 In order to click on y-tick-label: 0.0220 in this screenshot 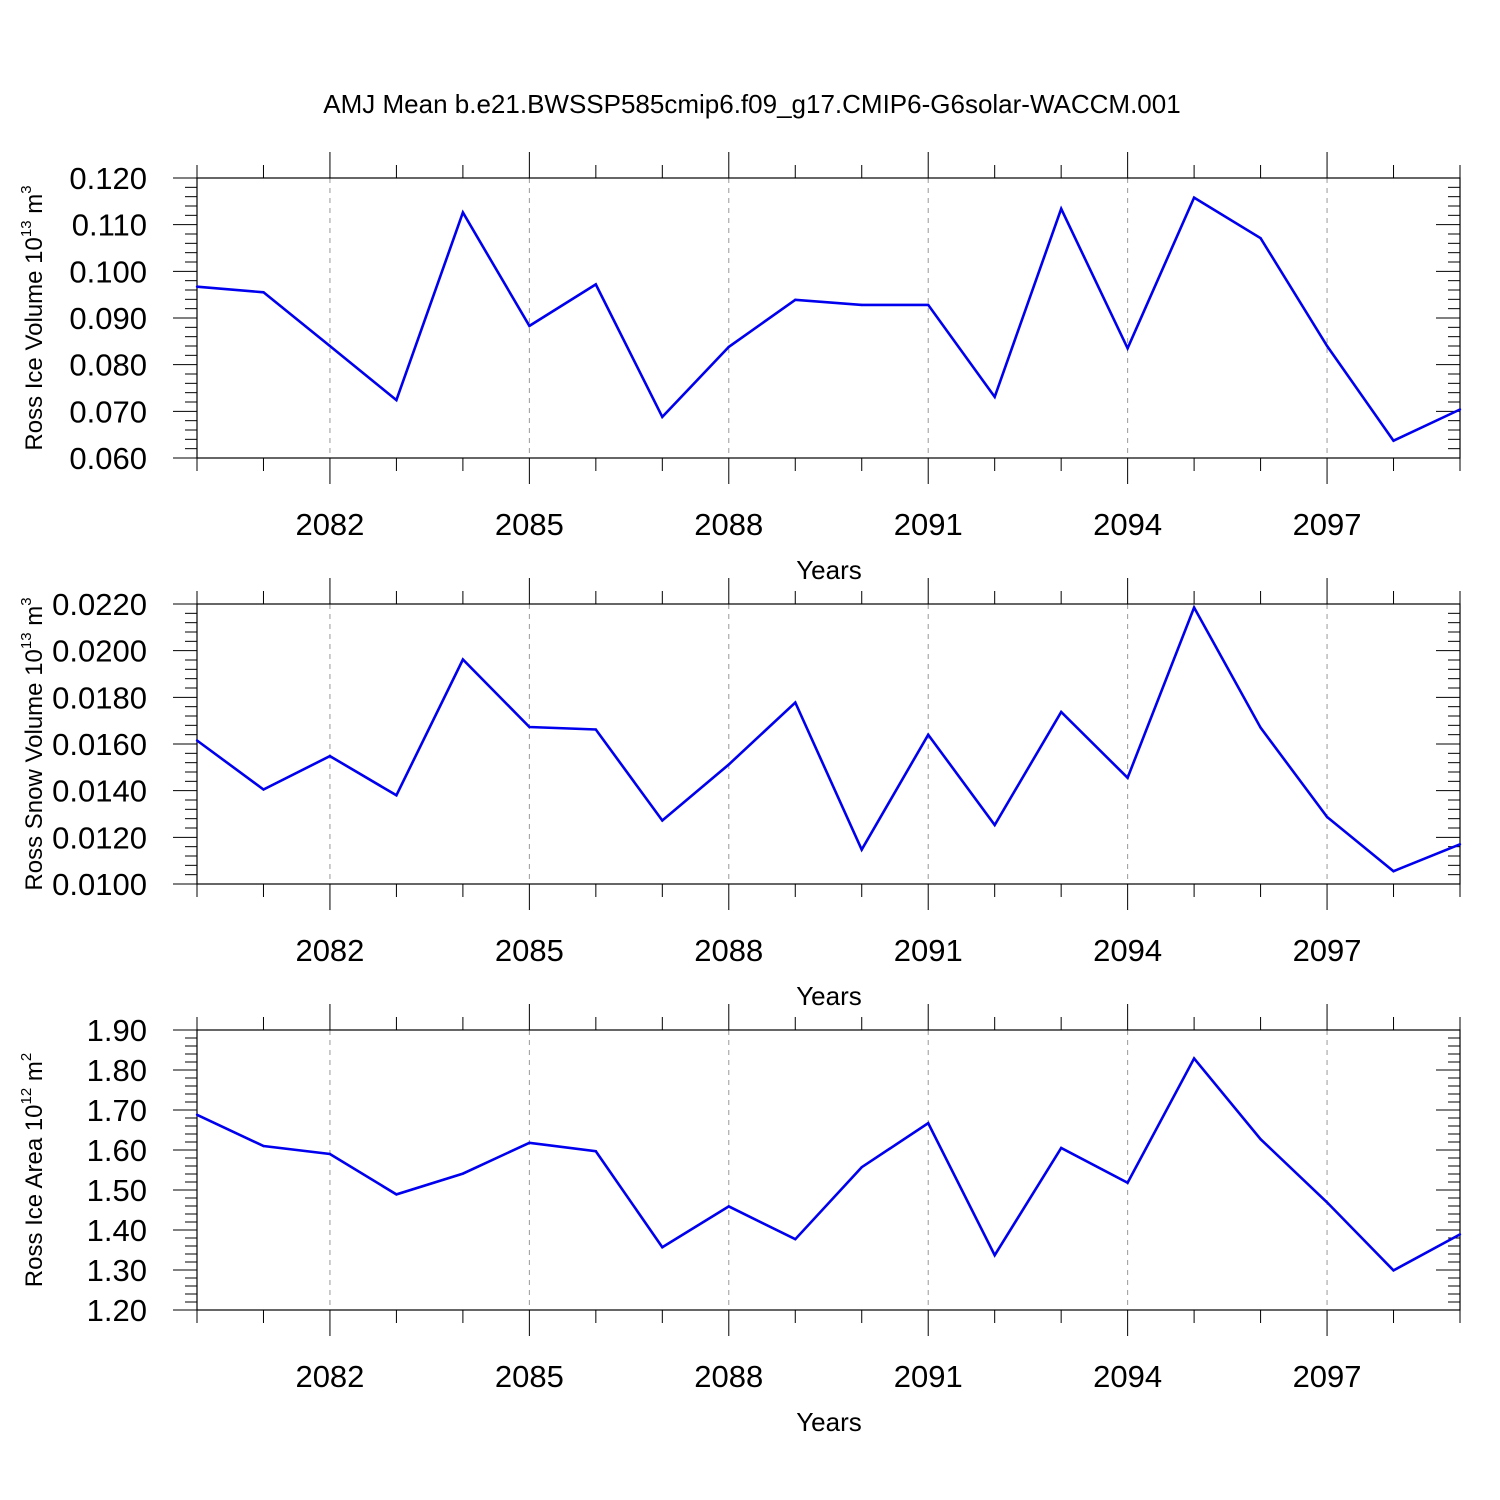, I will do `click(99, 604)`.